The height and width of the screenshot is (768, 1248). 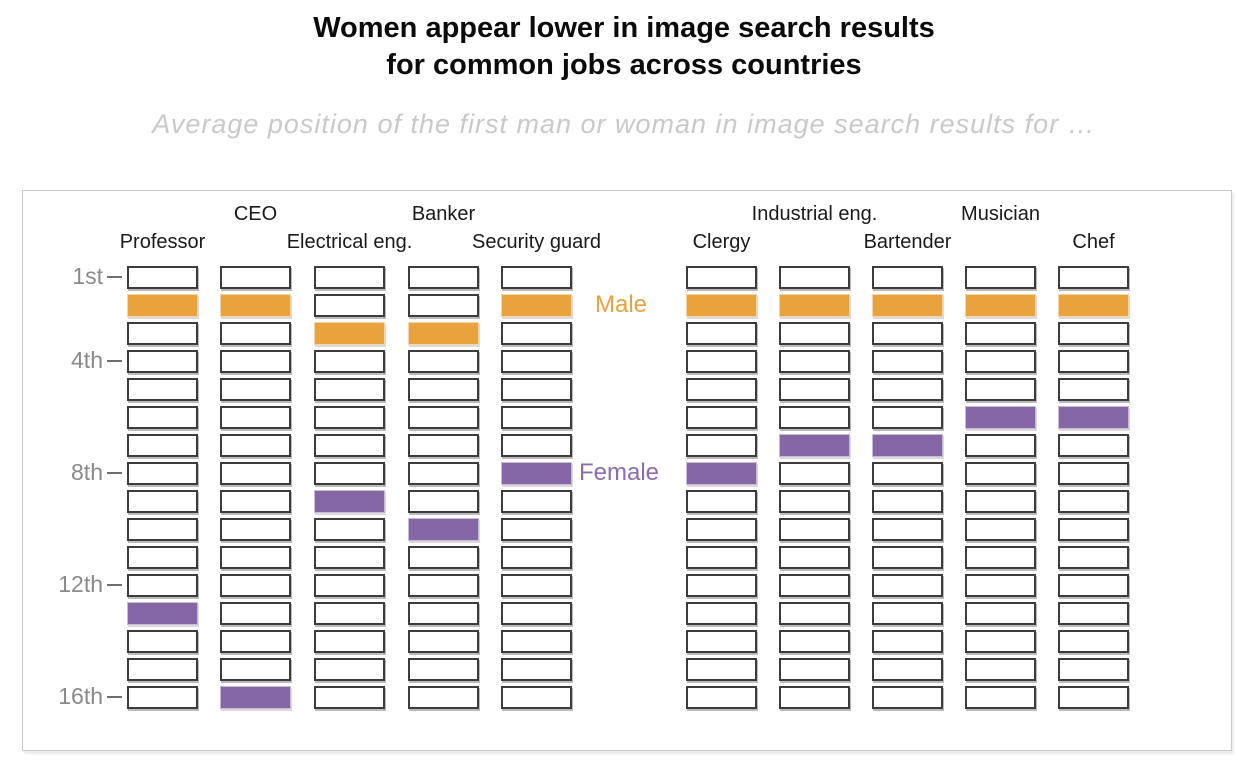 I want to click on job-label: Chef, so click(x=1093, y=242).